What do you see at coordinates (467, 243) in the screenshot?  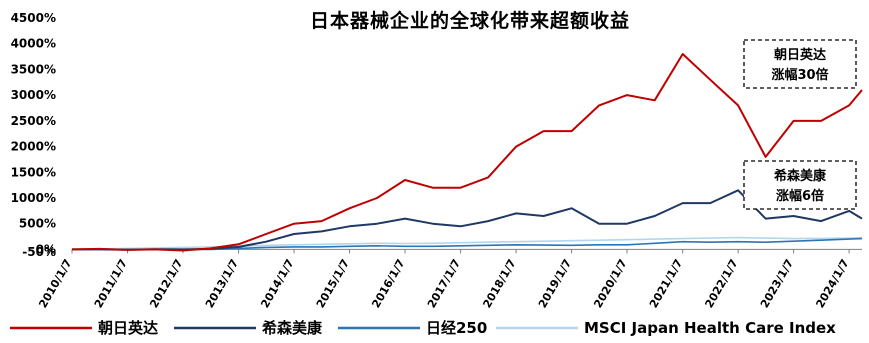 I see `series-line-msci-japan-health-care` at bounding box center [467, 243].